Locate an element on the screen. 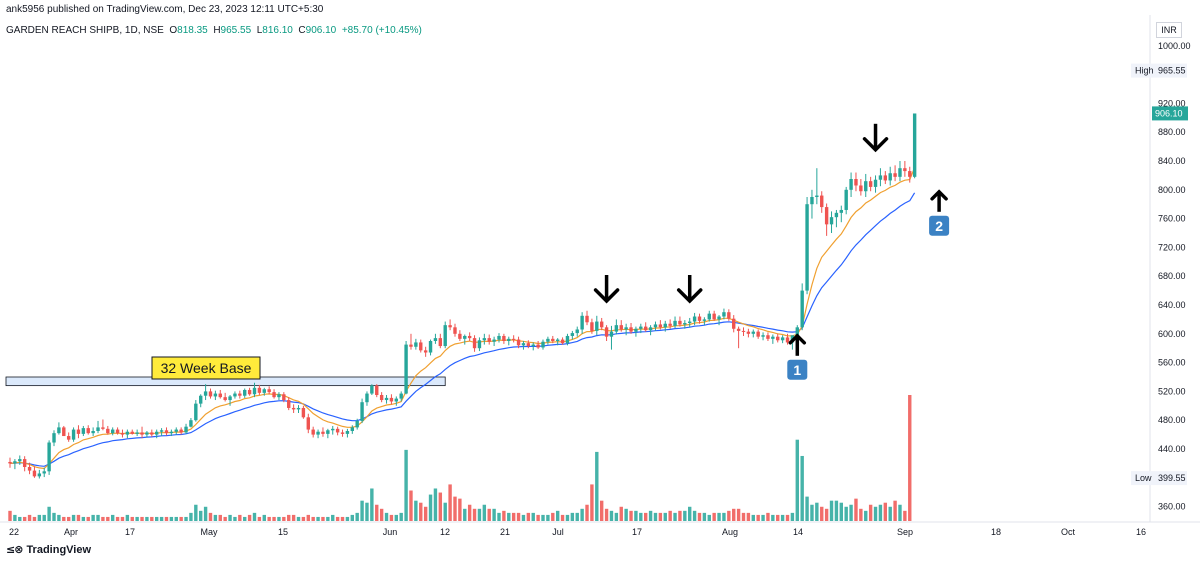 The width and height of the screenshot is (1200, 562). currency-button: INR is located at coordinates (1169, 30).